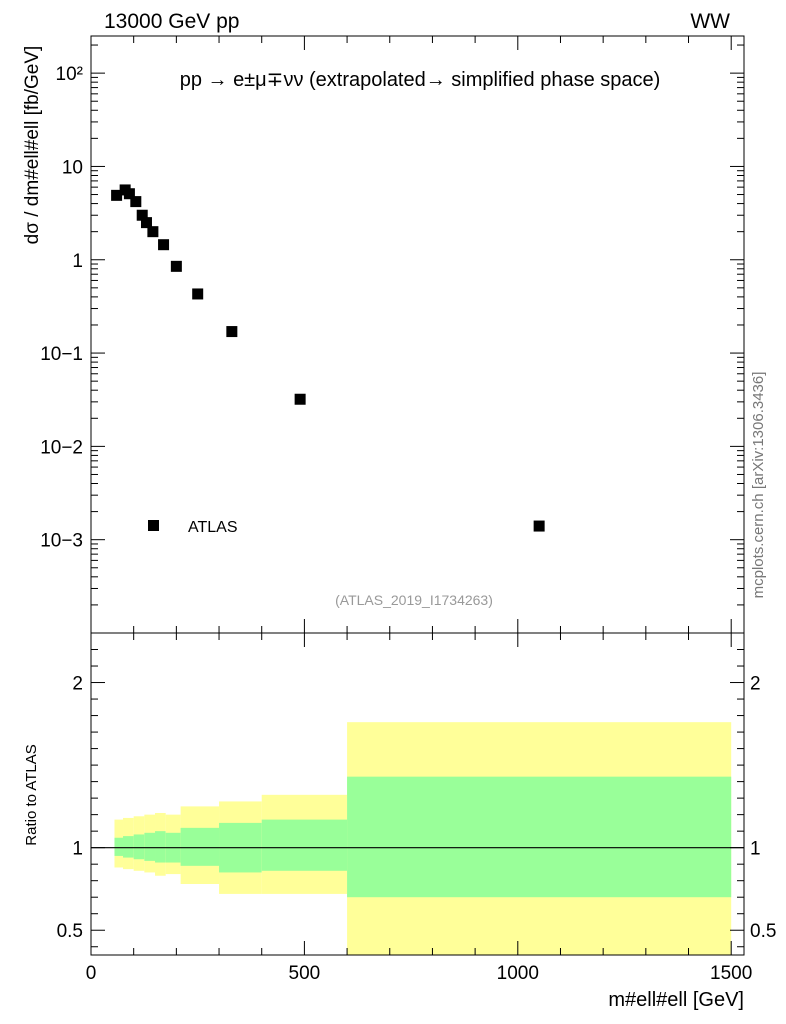 The width and height of the screenshot is (786, 1024). Describe the element at coordinates (763, 931) in the screenshot. I see `ratio-y-tick-label-right: 0.5` at that location.